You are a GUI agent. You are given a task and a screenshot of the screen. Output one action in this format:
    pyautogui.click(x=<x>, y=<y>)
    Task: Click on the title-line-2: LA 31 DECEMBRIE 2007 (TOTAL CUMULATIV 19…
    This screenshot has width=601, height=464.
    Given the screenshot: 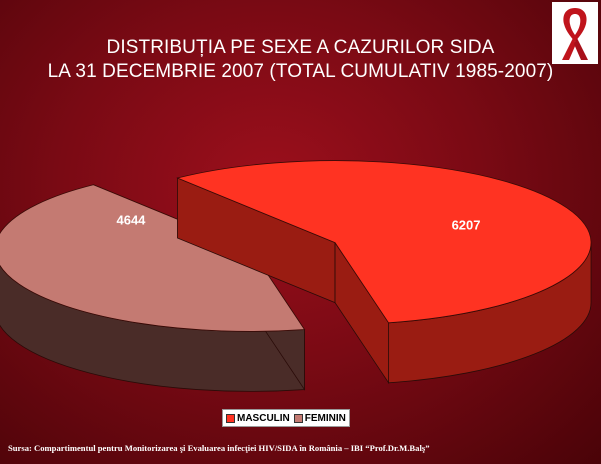 What is the action you would take?
    pyautogui.click(x=300, y=71)
    